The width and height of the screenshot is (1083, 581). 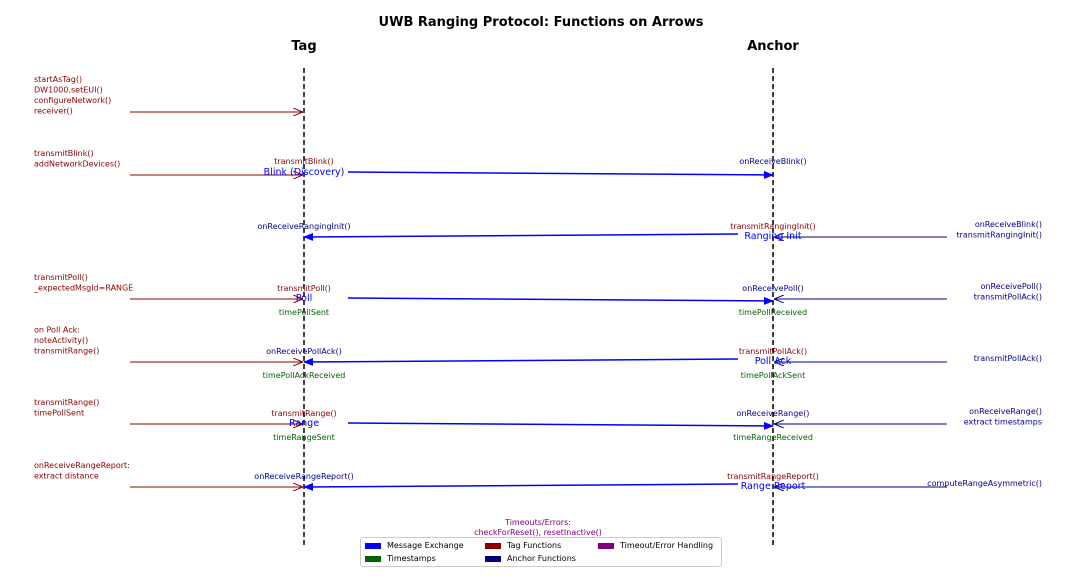 I want to click on anchor-function: transmitRangingInit(), so click(x=773, y=226).